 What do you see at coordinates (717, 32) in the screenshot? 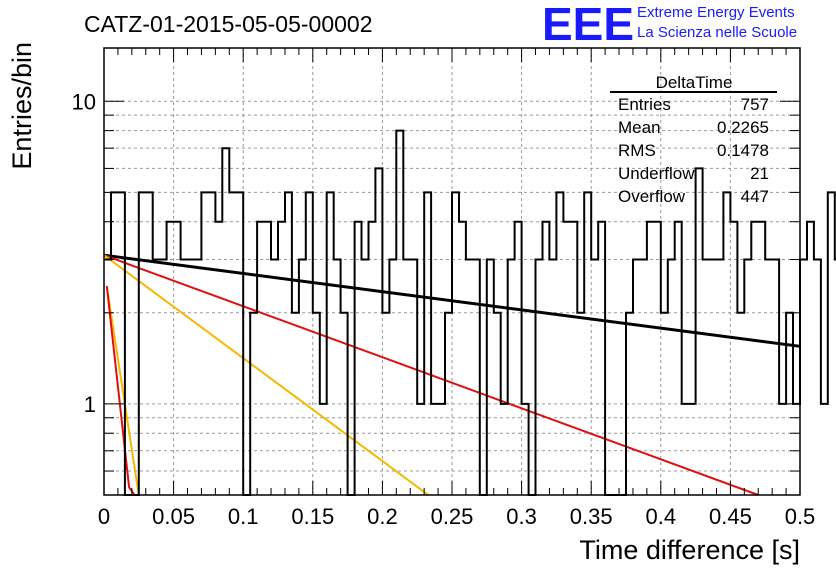
I see `brand-line-2: La Scienza nelle Scuole` at bounding box center [717, 32].